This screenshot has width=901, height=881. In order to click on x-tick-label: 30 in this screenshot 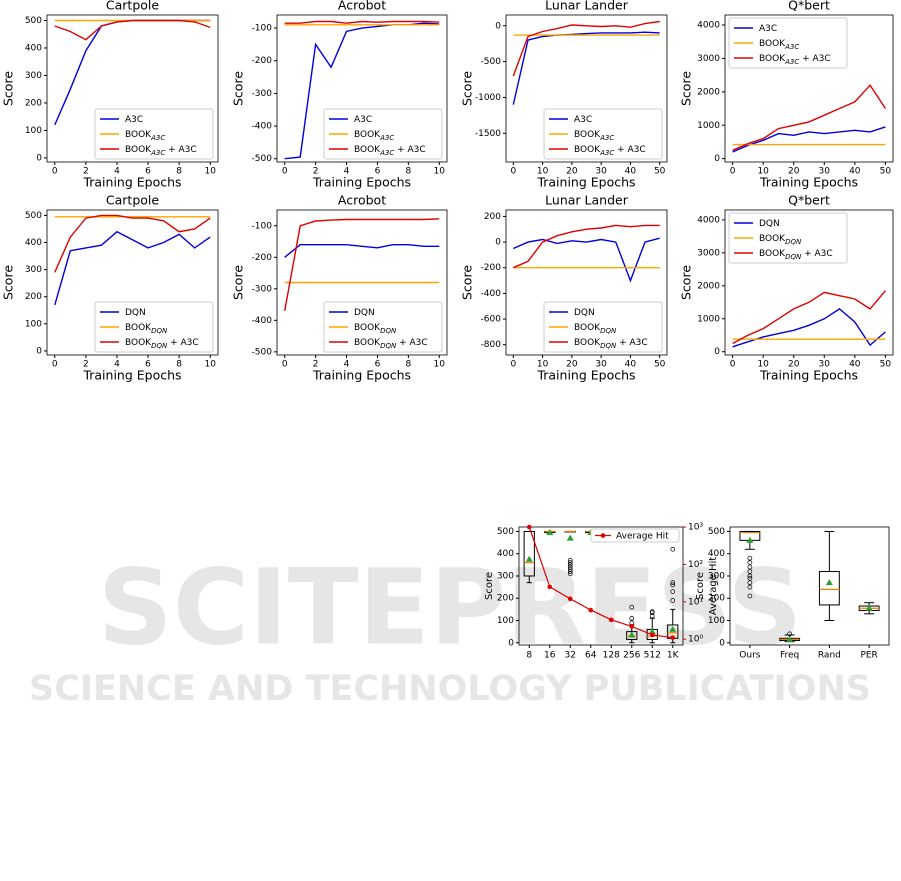, I will do `click(825, 172)`.